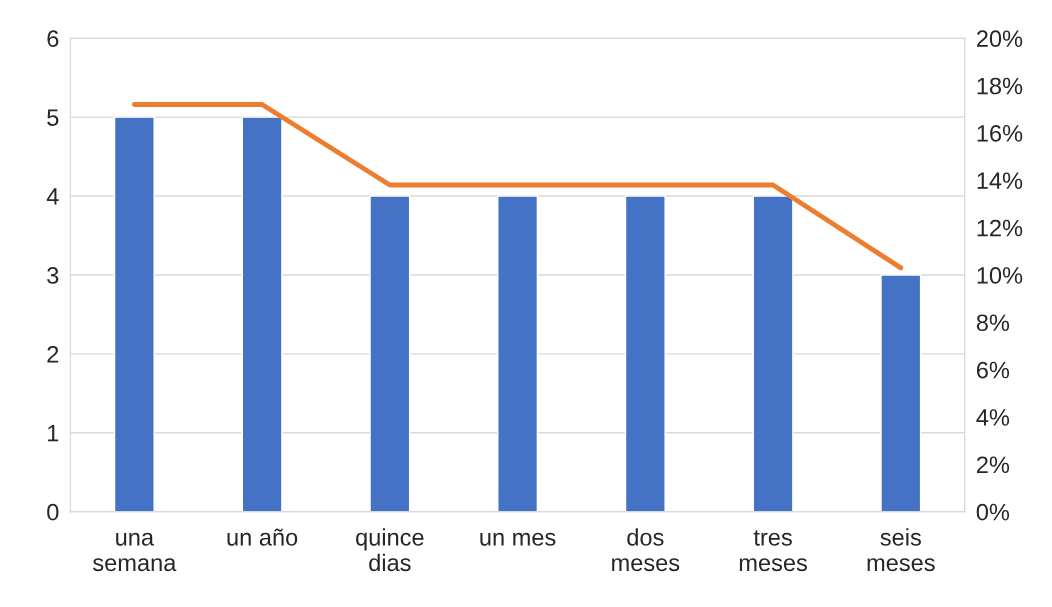  Describe the element at coordinates (53, 433) in the screenshot. I see `y-tick-label: 1` at that location.